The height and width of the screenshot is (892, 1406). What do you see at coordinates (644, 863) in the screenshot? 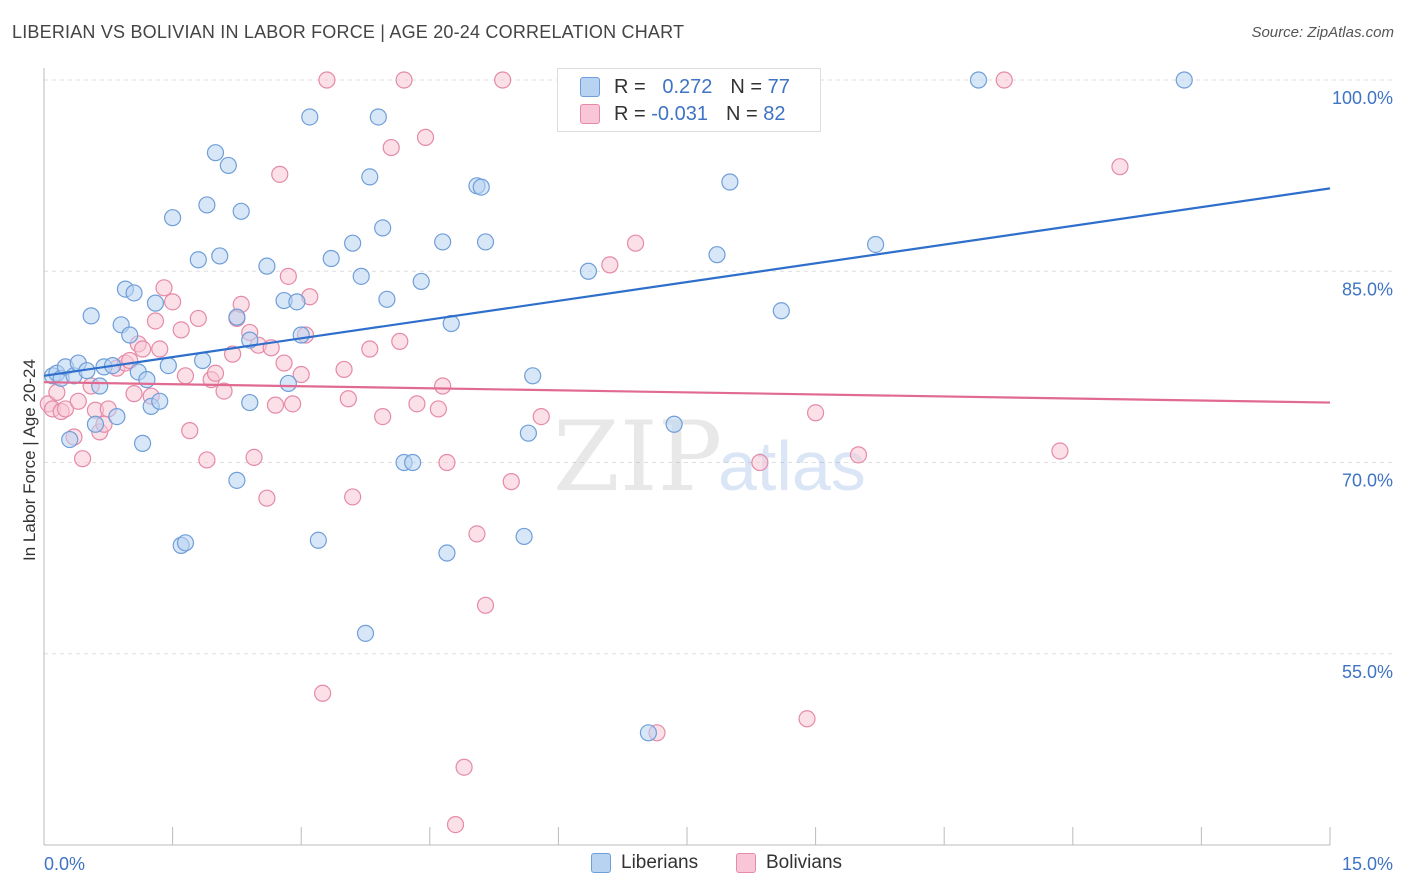
I see `legend-item-liberians: Liberians` at bounding box center [644, 863].